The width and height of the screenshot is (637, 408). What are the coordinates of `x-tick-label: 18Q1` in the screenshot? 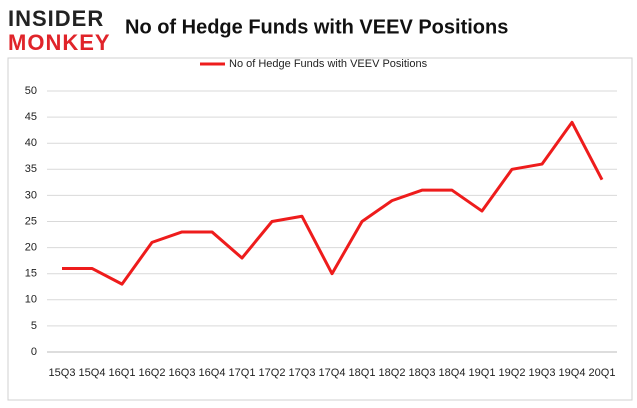 It's located at (362, 373).